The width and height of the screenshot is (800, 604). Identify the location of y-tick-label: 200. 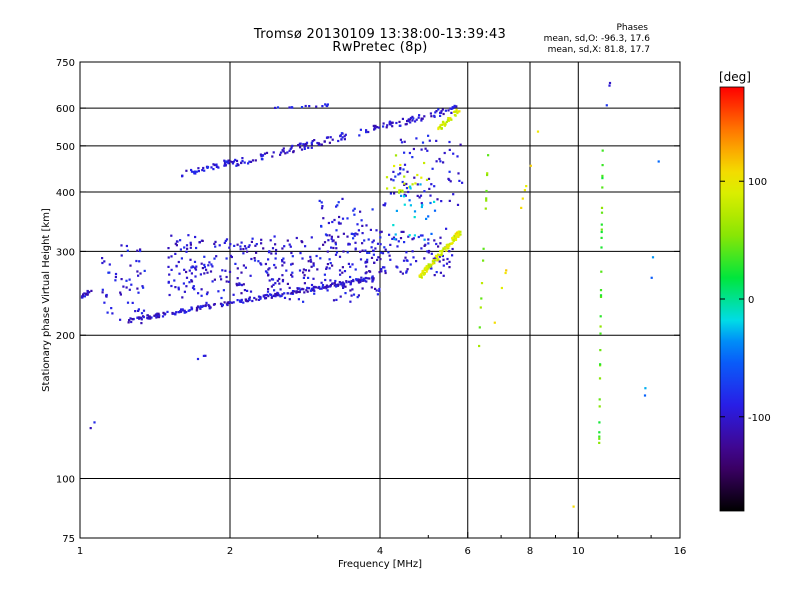
(65, 336).